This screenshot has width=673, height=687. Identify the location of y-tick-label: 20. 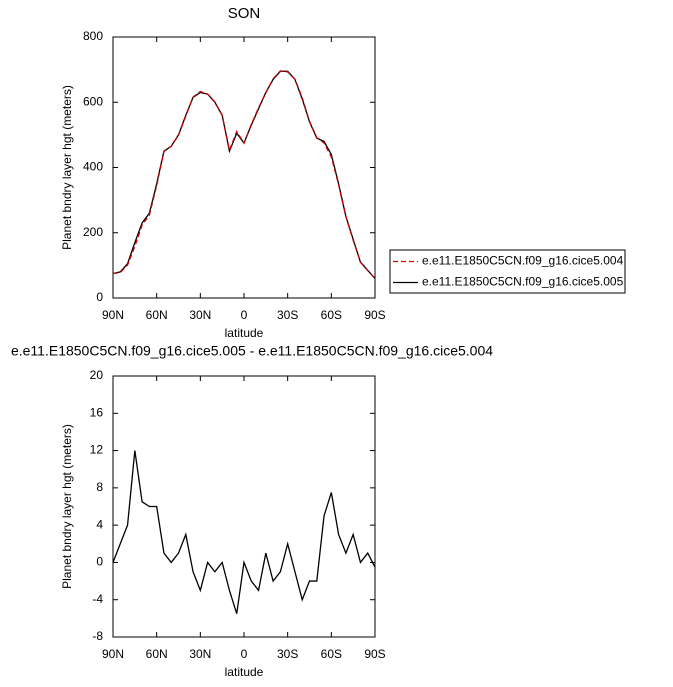
(97, 375).